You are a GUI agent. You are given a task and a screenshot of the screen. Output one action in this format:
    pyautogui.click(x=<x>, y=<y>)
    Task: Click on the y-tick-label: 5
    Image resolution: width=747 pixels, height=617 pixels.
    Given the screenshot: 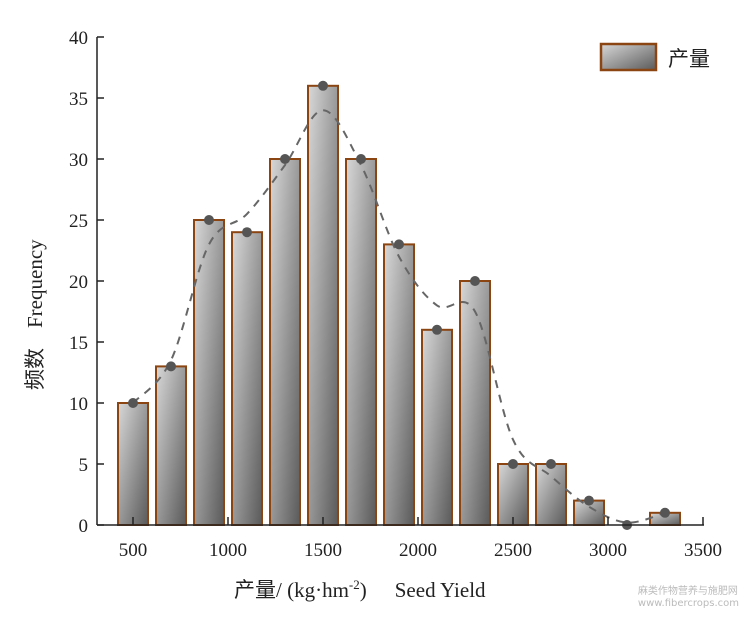 What is the action you would take?
    pyautogui.click(x=84, y=465)
    